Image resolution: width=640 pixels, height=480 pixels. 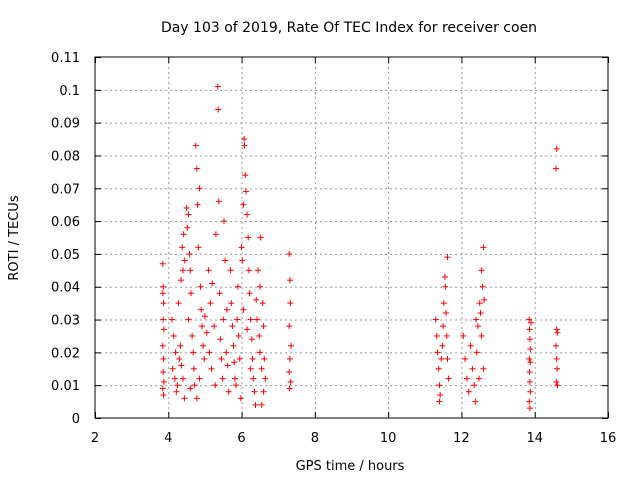 What do you see at coordinates (14, 237) in the screenshot?
I see `y-axis-label: ROTI / TECUs` at bounding box center [14, 237].